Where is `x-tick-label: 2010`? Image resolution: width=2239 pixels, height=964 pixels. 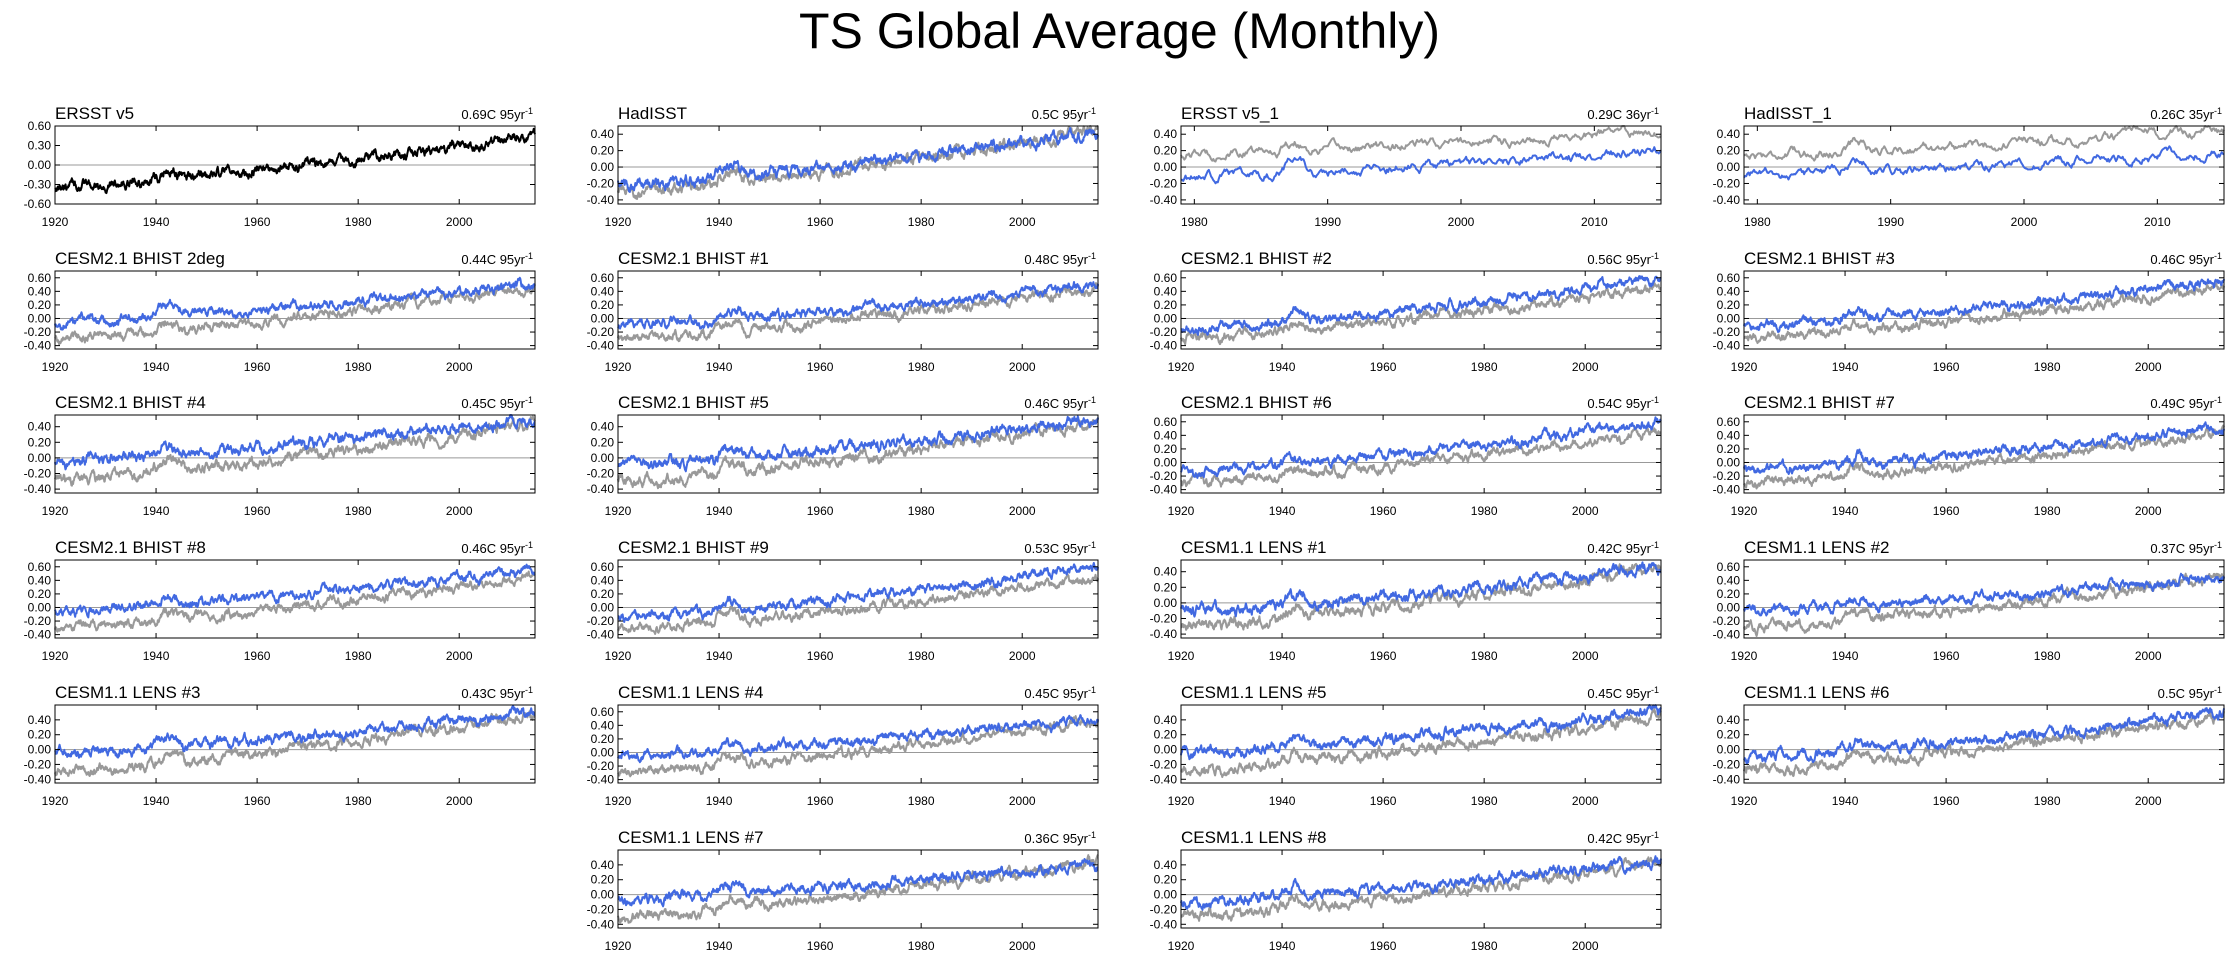
x-tick-label: 2010 is located at coordinates (1594, 222).